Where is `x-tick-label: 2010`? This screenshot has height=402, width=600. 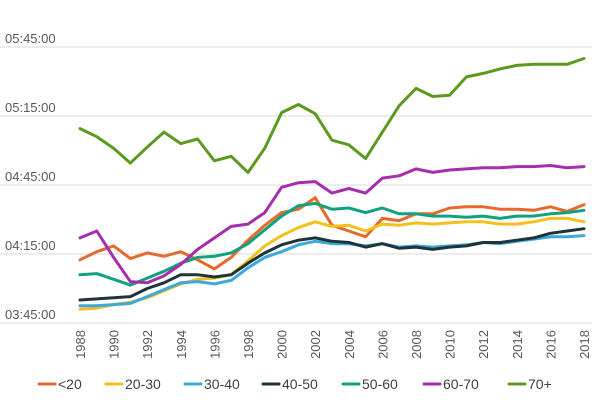 x-tick-label: 2010 is located at coordinates (450, 344).